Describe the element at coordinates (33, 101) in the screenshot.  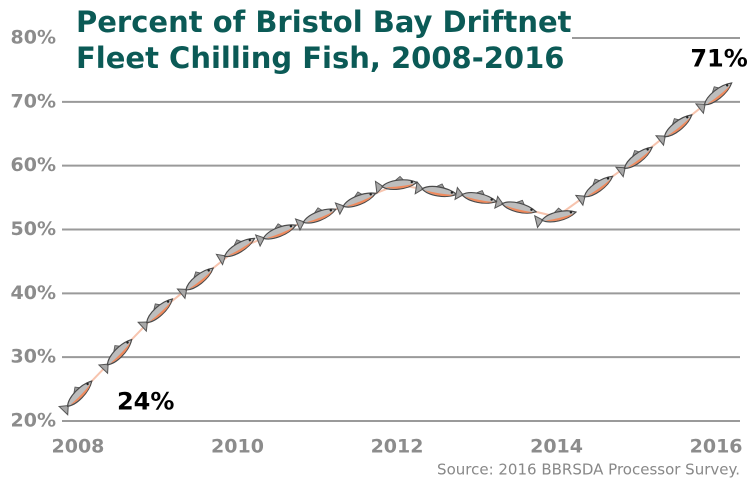
I see `y-tick-label: 70%` at that location.